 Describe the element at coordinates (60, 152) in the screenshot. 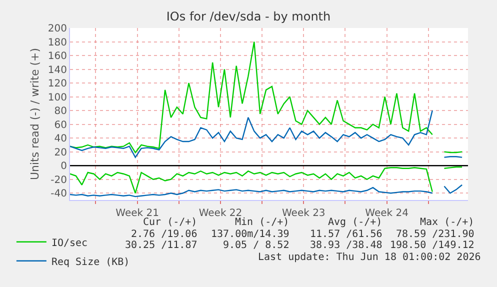

I see `y-tick-label: 20` at that location.